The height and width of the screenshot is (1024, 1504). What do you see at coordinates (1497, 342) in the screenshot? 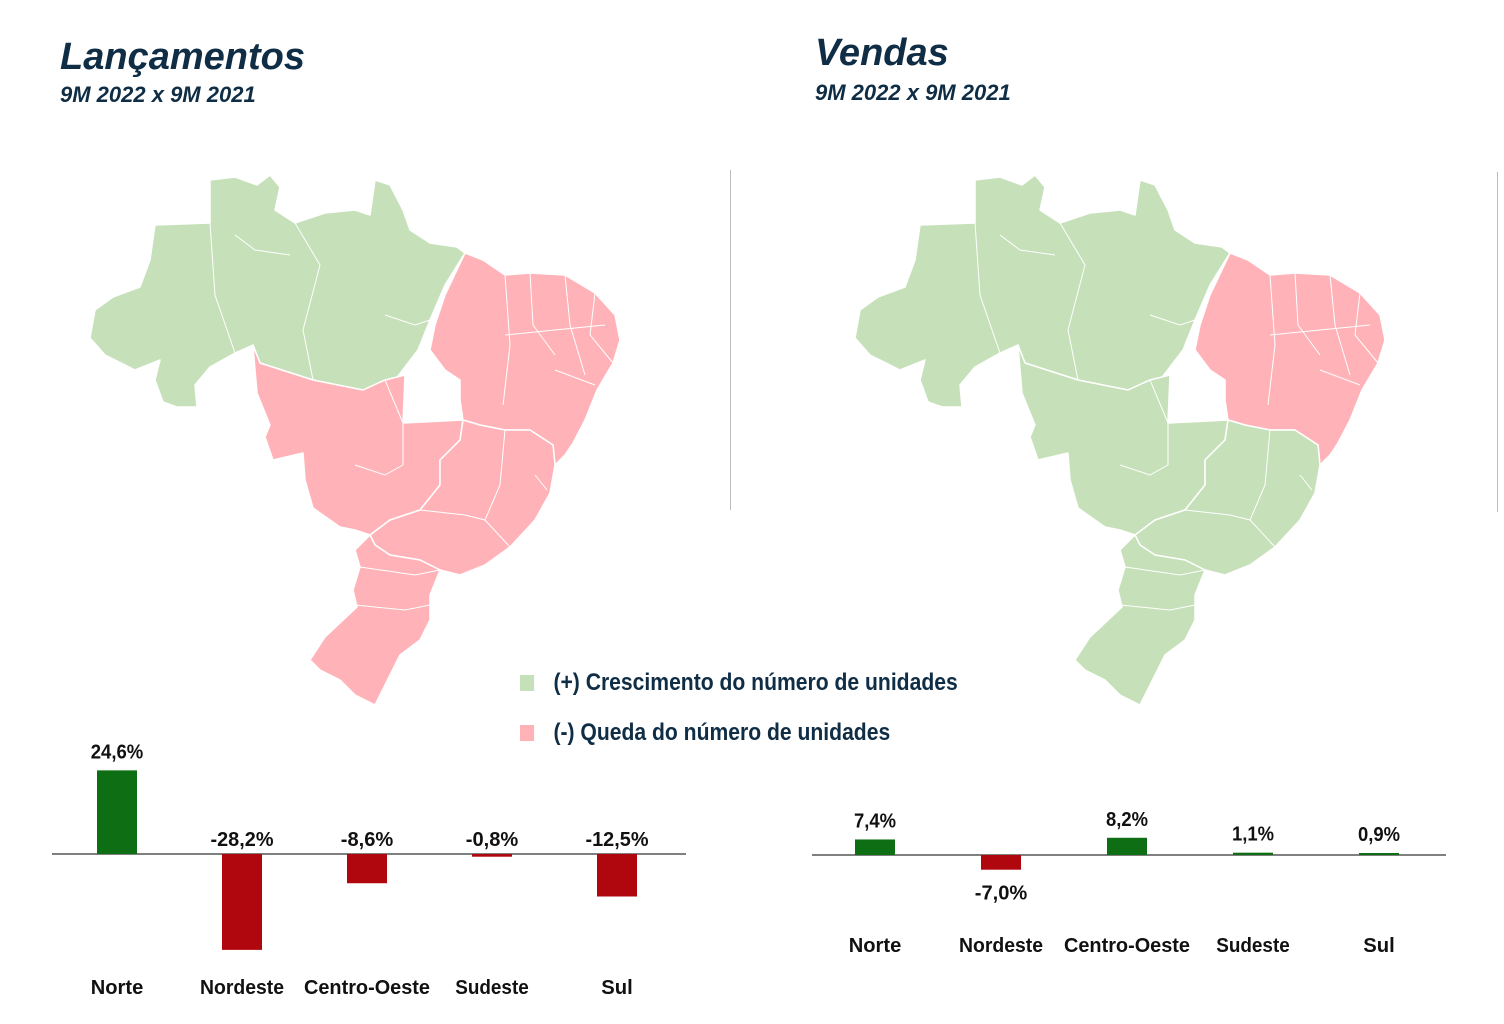
I see `right-divider` at bounding box center [1497, 342].